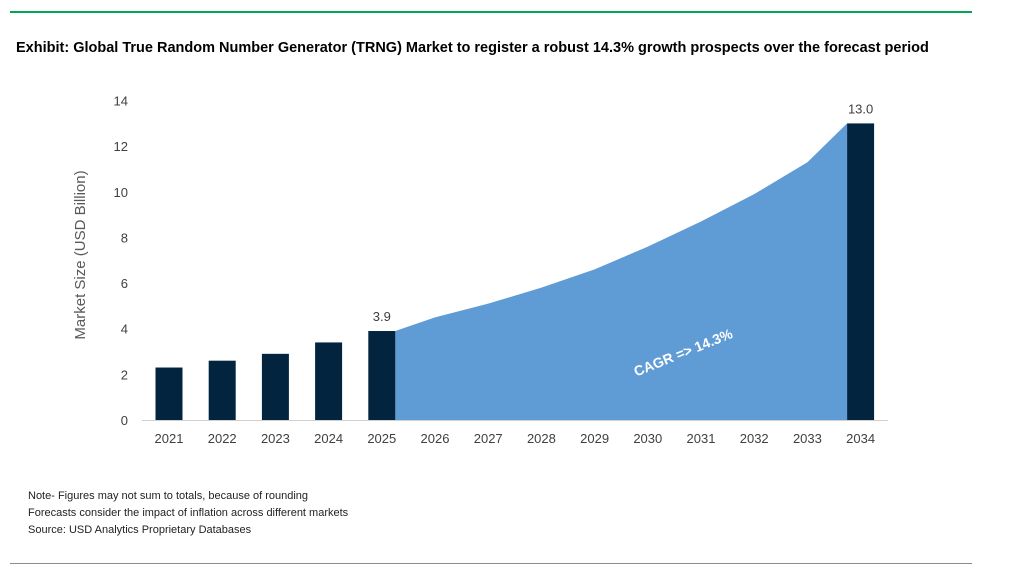 This screenshot has width=1025, height=573. Describe the element at coordinates (860, 108) in the screenshot. I see `data-label-2034: 13.0` at that location.